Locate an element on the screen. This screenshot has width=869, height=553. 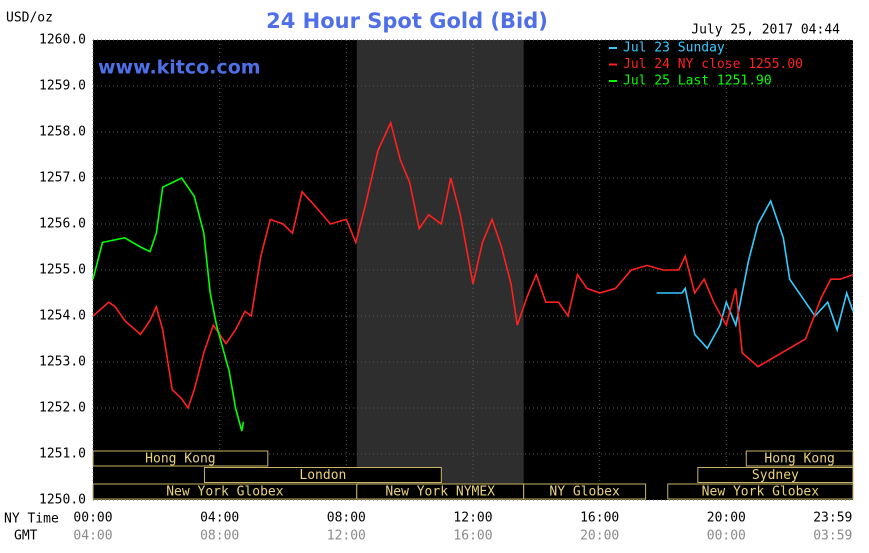
y-tick-label: 1259.0 is located at coordinates (62, 86).